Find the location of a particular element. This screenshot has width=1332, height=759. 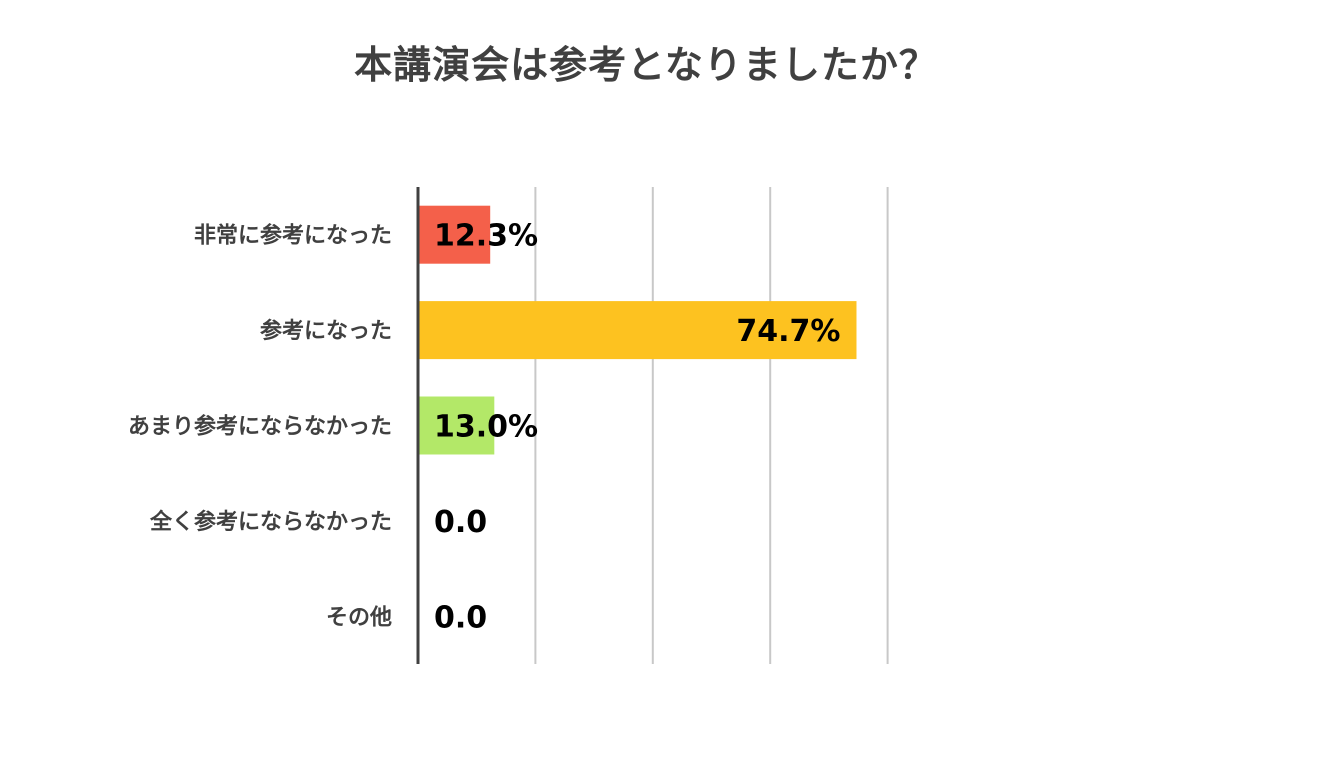

data-label: 13.0% is located at coordinates (486, 427).